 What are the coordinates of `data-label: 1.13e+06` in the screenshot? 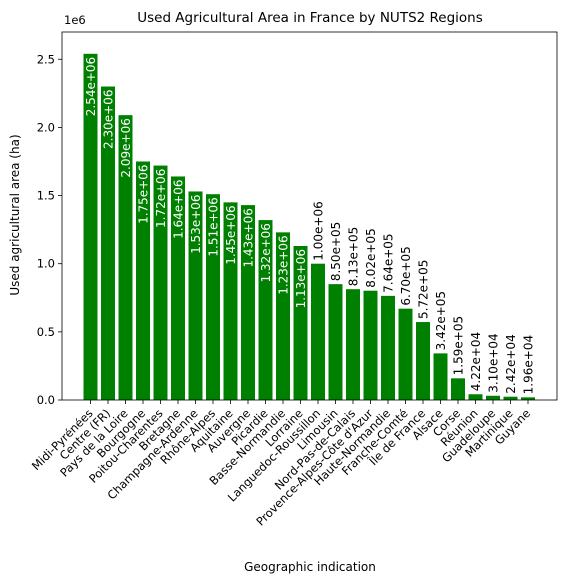 It's located at (301, 278).